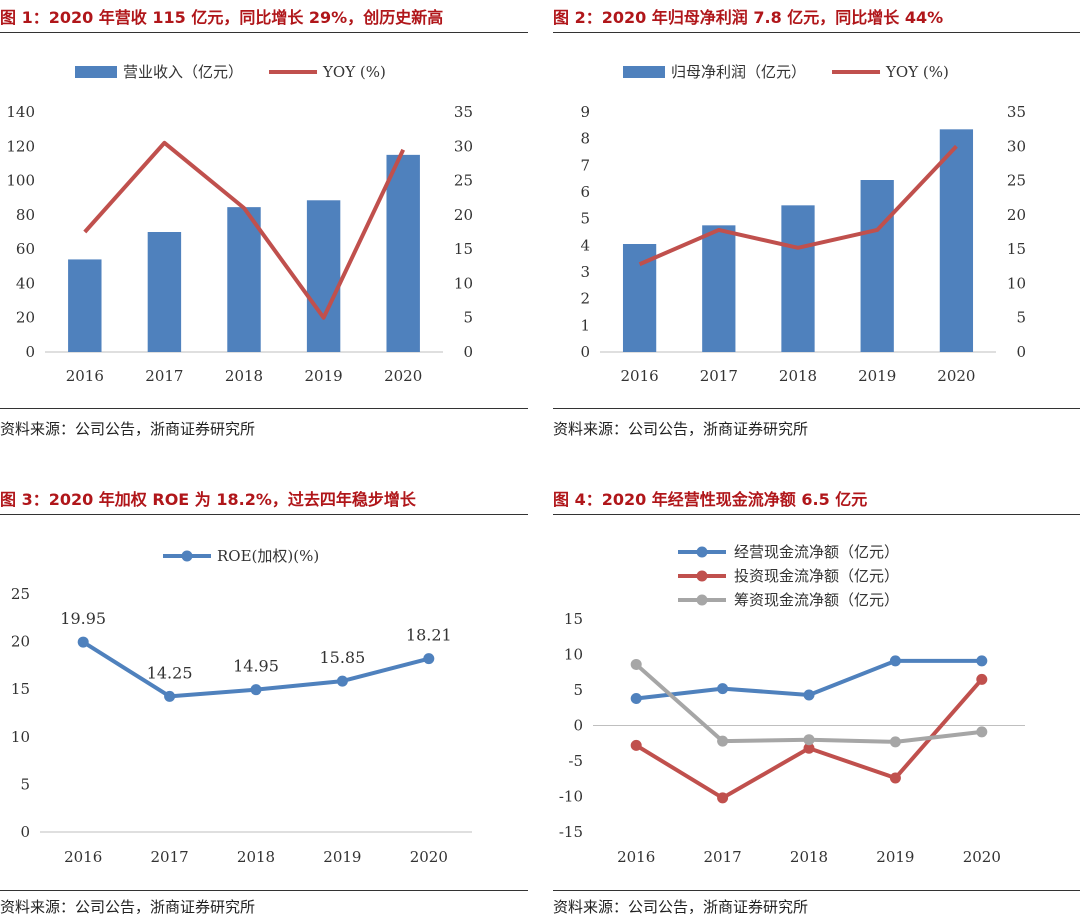 The width and height of the screenshot is (1080, 924). Describe the element at coordinates (268, 556) in the screenshot. I see `legend-label: ROE(加权)(%)` at that location.